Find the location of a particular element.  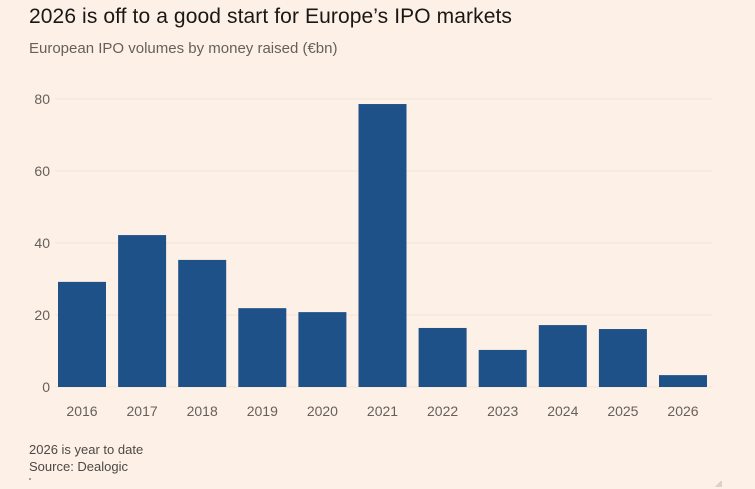

x-tick-label: 2023 is located at coordinates (502, 411).